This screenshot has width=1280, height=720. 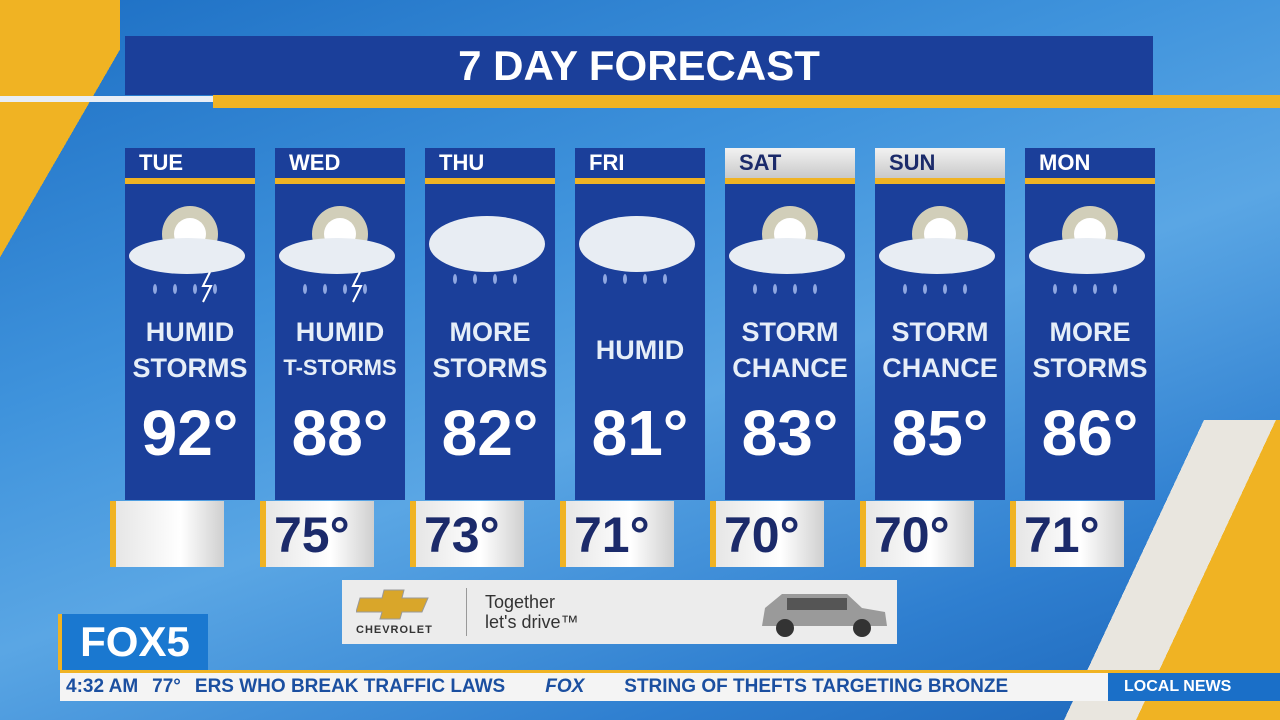 I want to click on day-label: SAT, so click(x=790, y=166).